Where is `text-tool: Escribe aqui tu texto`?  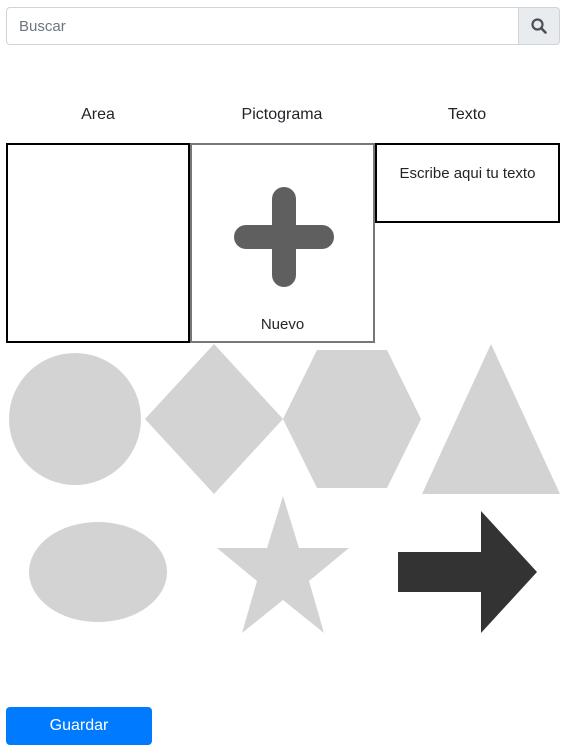
text-tool: Escribe aqui tu texto is located at coordinates (467, 183).